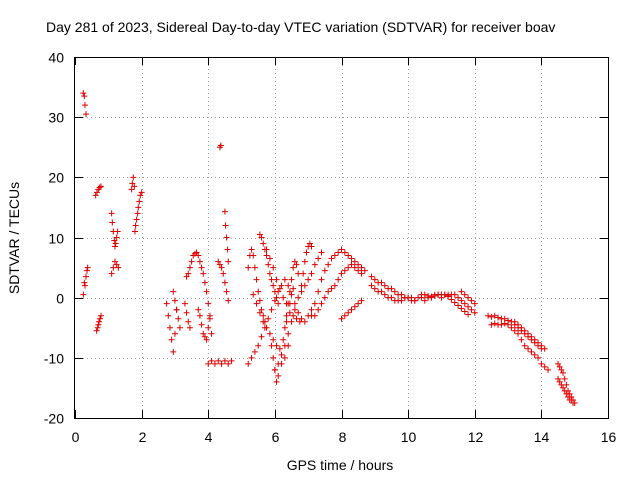 This screenshot has height=480, width=640. I want to click on series-s21, so click(283, 285).